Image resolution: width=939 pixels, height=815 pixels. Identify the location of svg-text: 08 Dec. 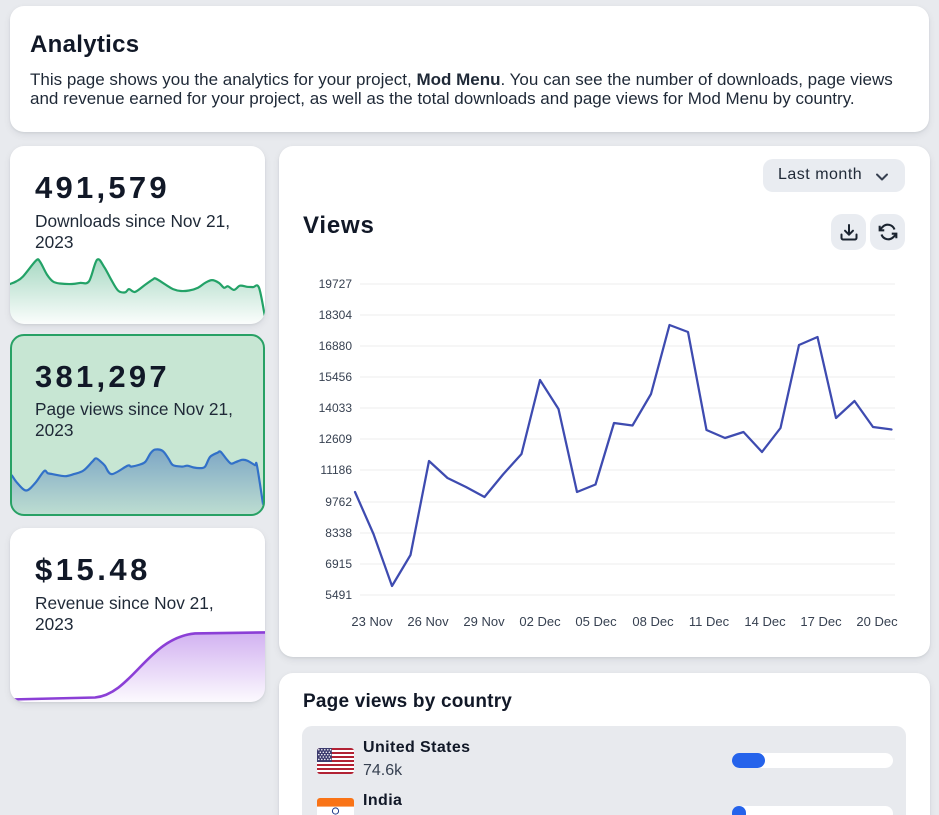
(653, 621).